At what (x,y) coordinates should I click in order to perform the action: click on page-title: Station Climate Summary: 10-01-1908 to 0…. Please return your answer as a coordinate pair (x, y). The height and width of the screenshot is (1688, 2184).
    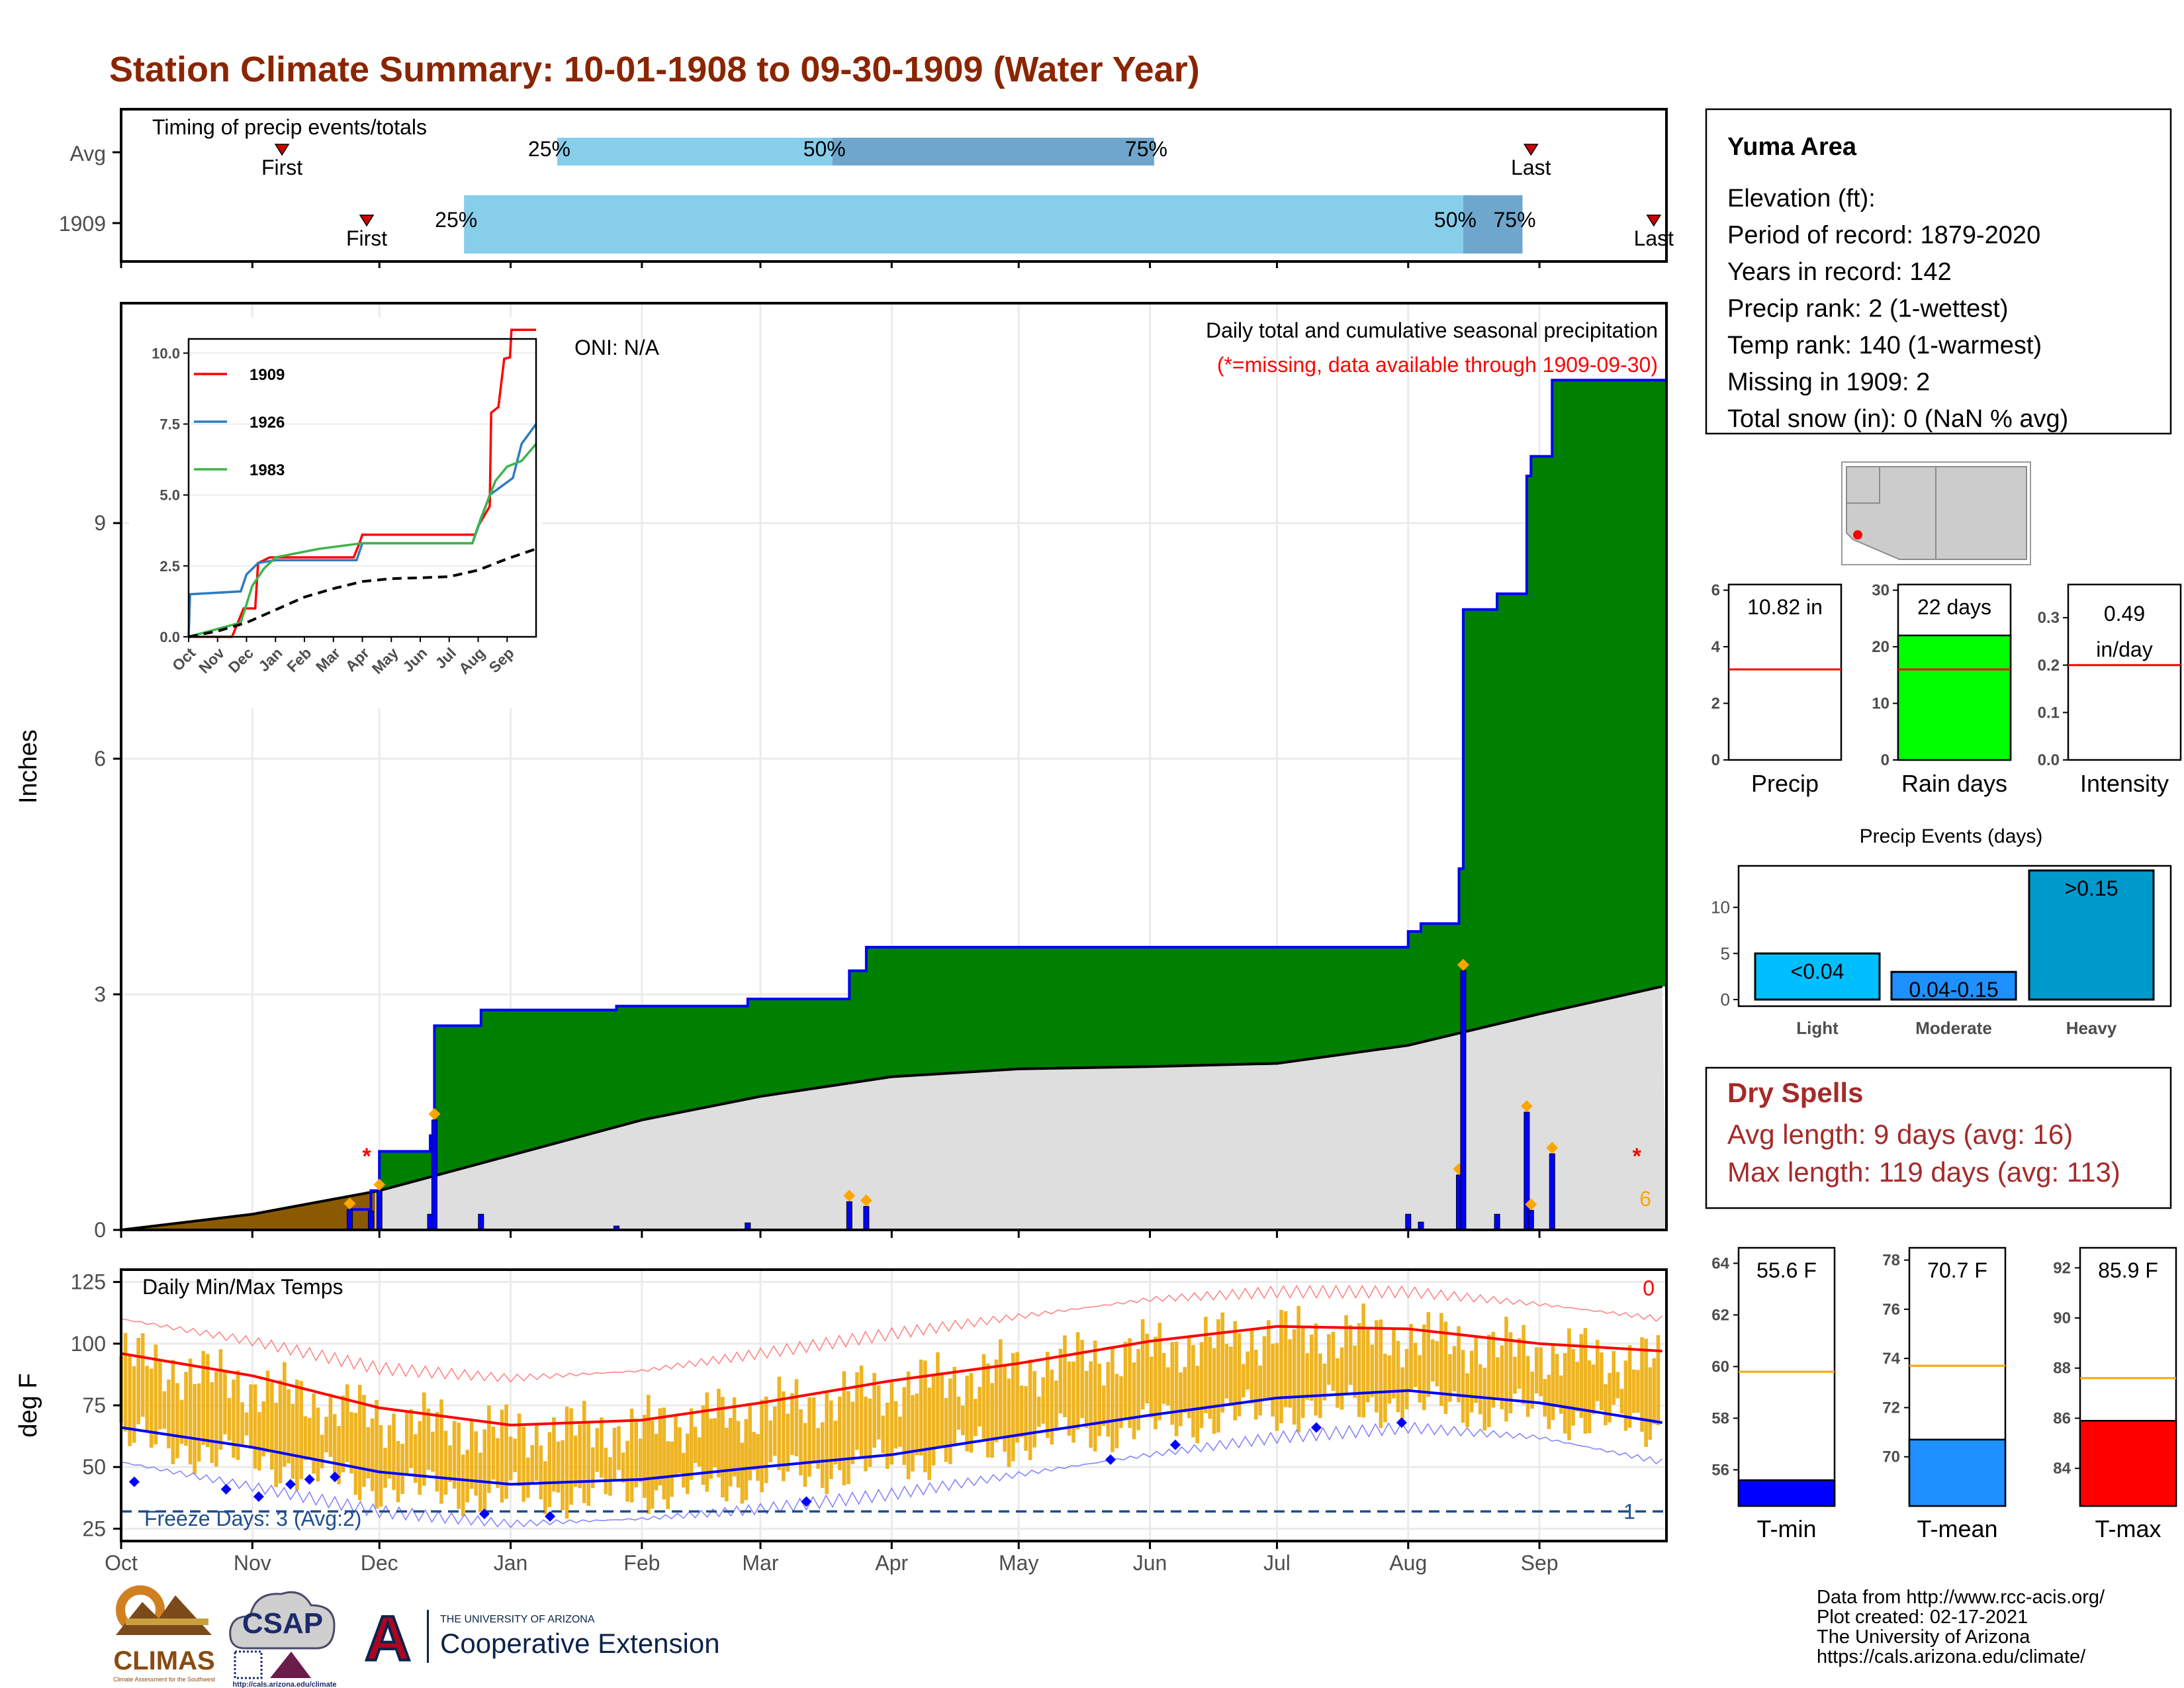
    Looking at the image, I should click on (654, 69).